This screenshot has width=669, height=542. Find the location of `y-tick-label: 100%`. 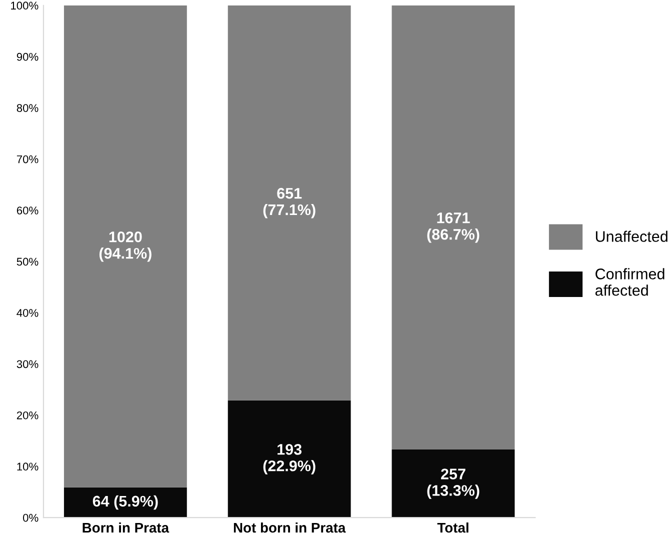

y-tick-label: 100% is located at coordinates (24, 6).